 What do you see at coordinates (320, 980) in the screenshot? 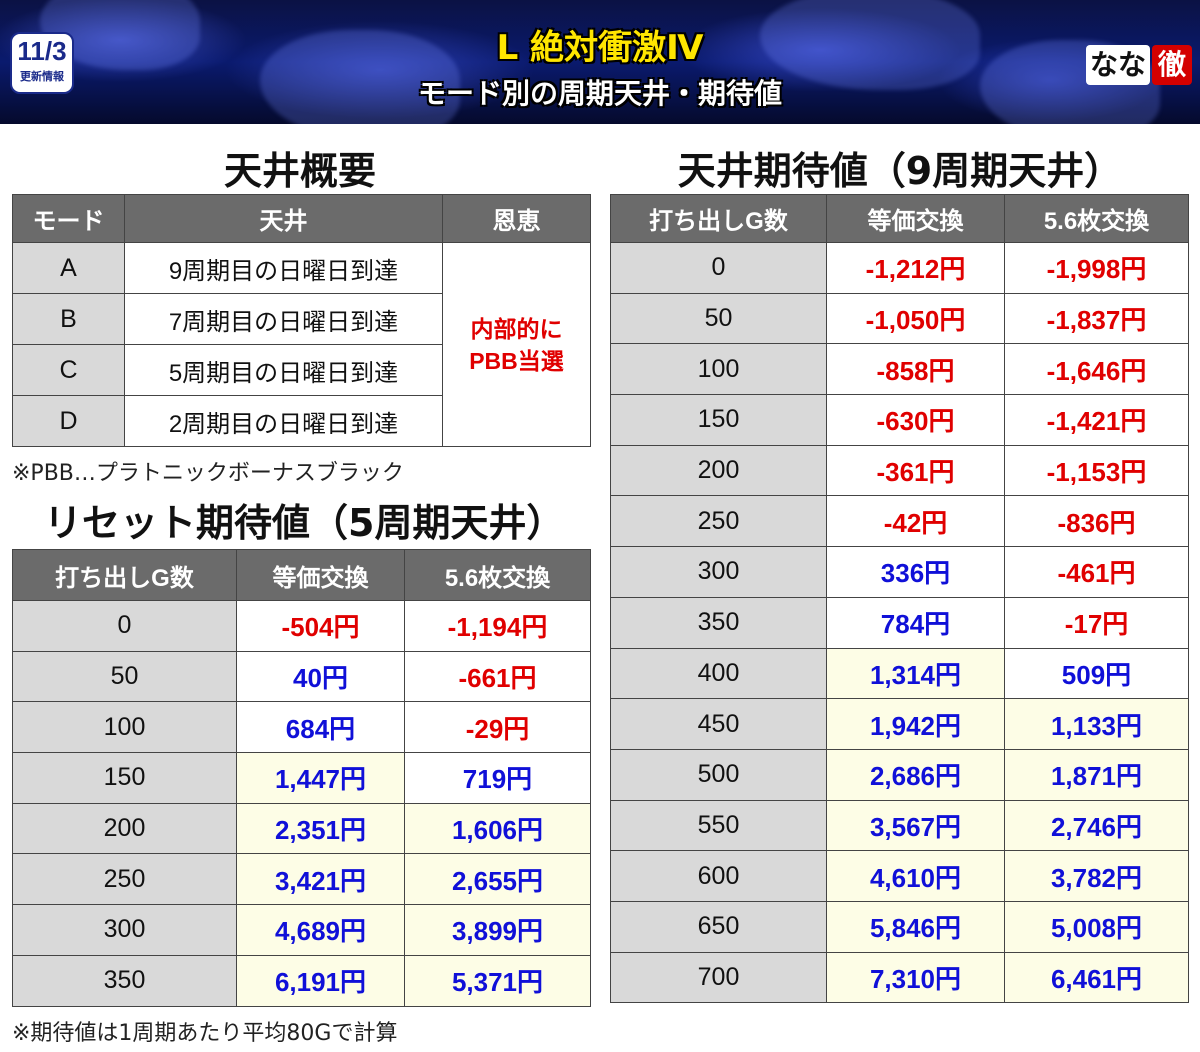
I see `equal-exchange-cell: 6,191円` at bounding box center [320, 980].